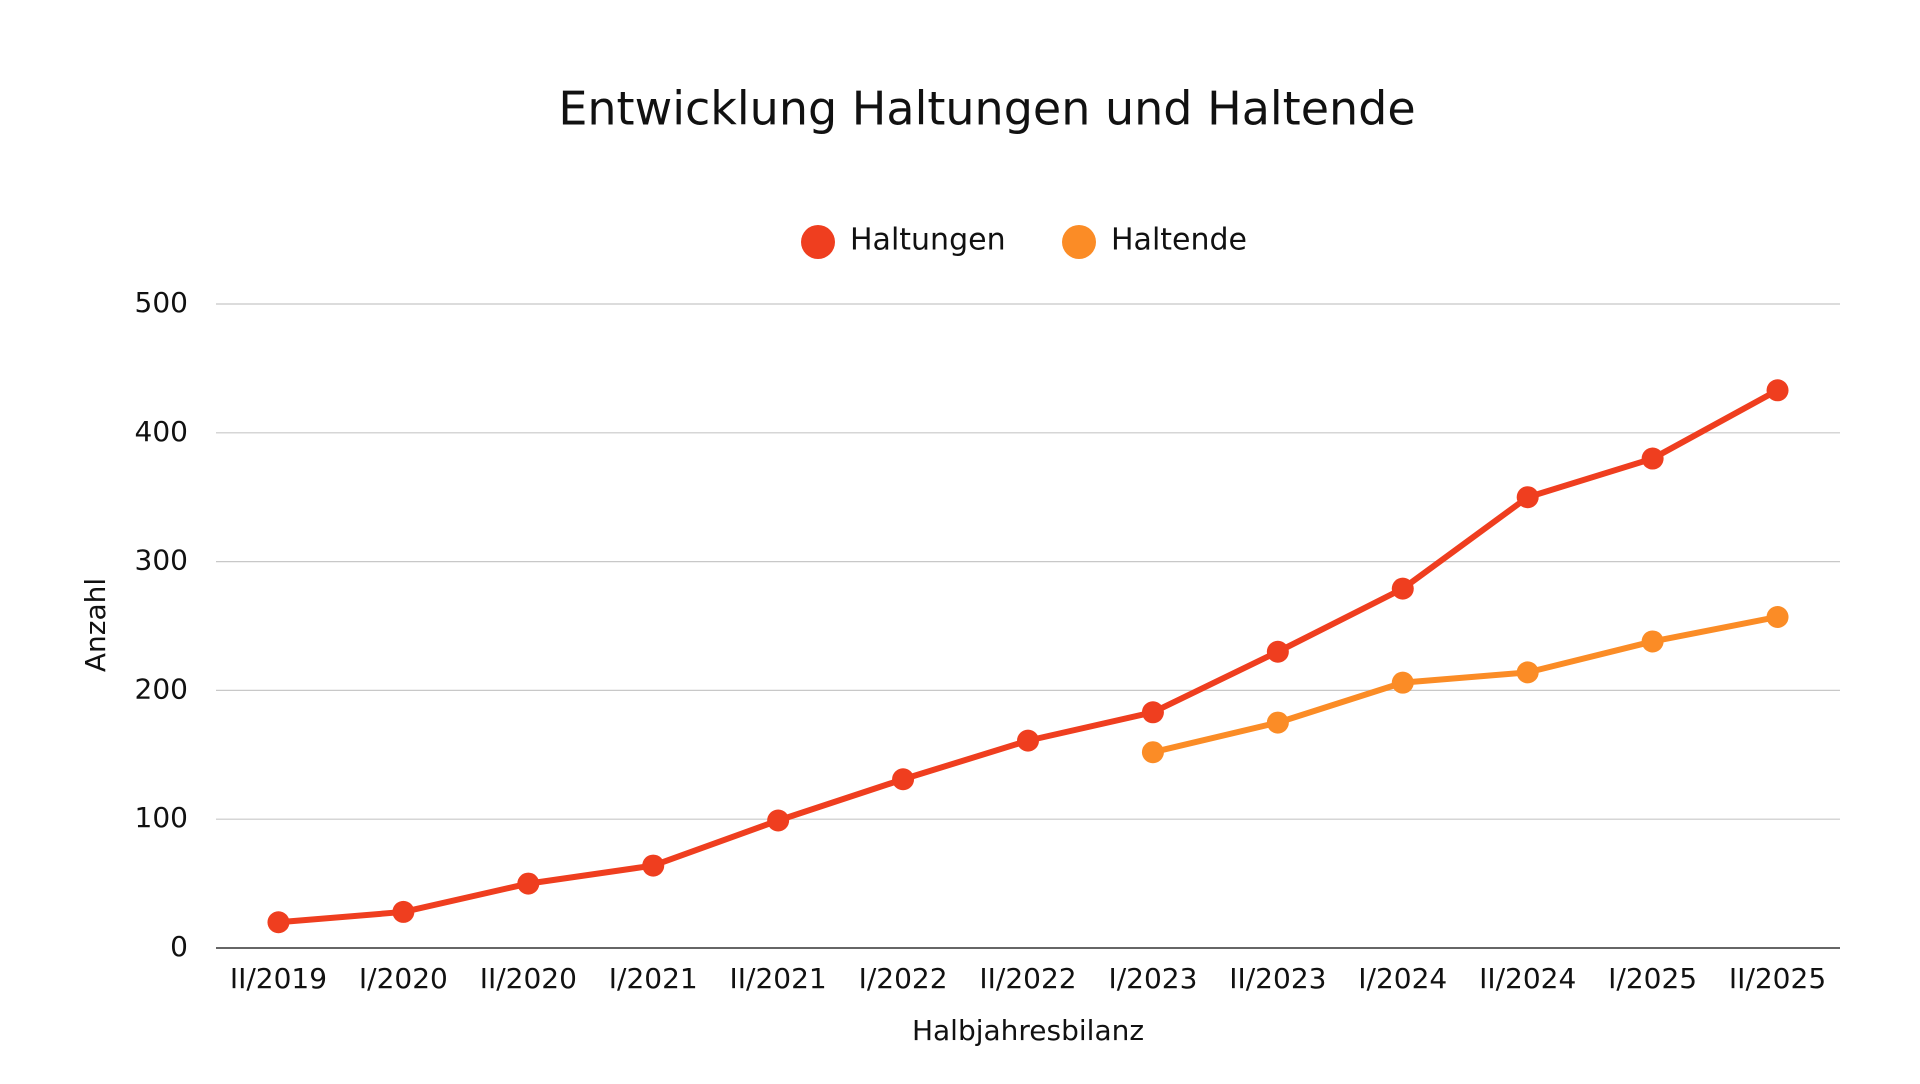 This screenshot has height=1084, width=1920. Describe the element at coordinates (1027, 978) in the screenshot. I see `x-tick-label: II/2022` at that location.